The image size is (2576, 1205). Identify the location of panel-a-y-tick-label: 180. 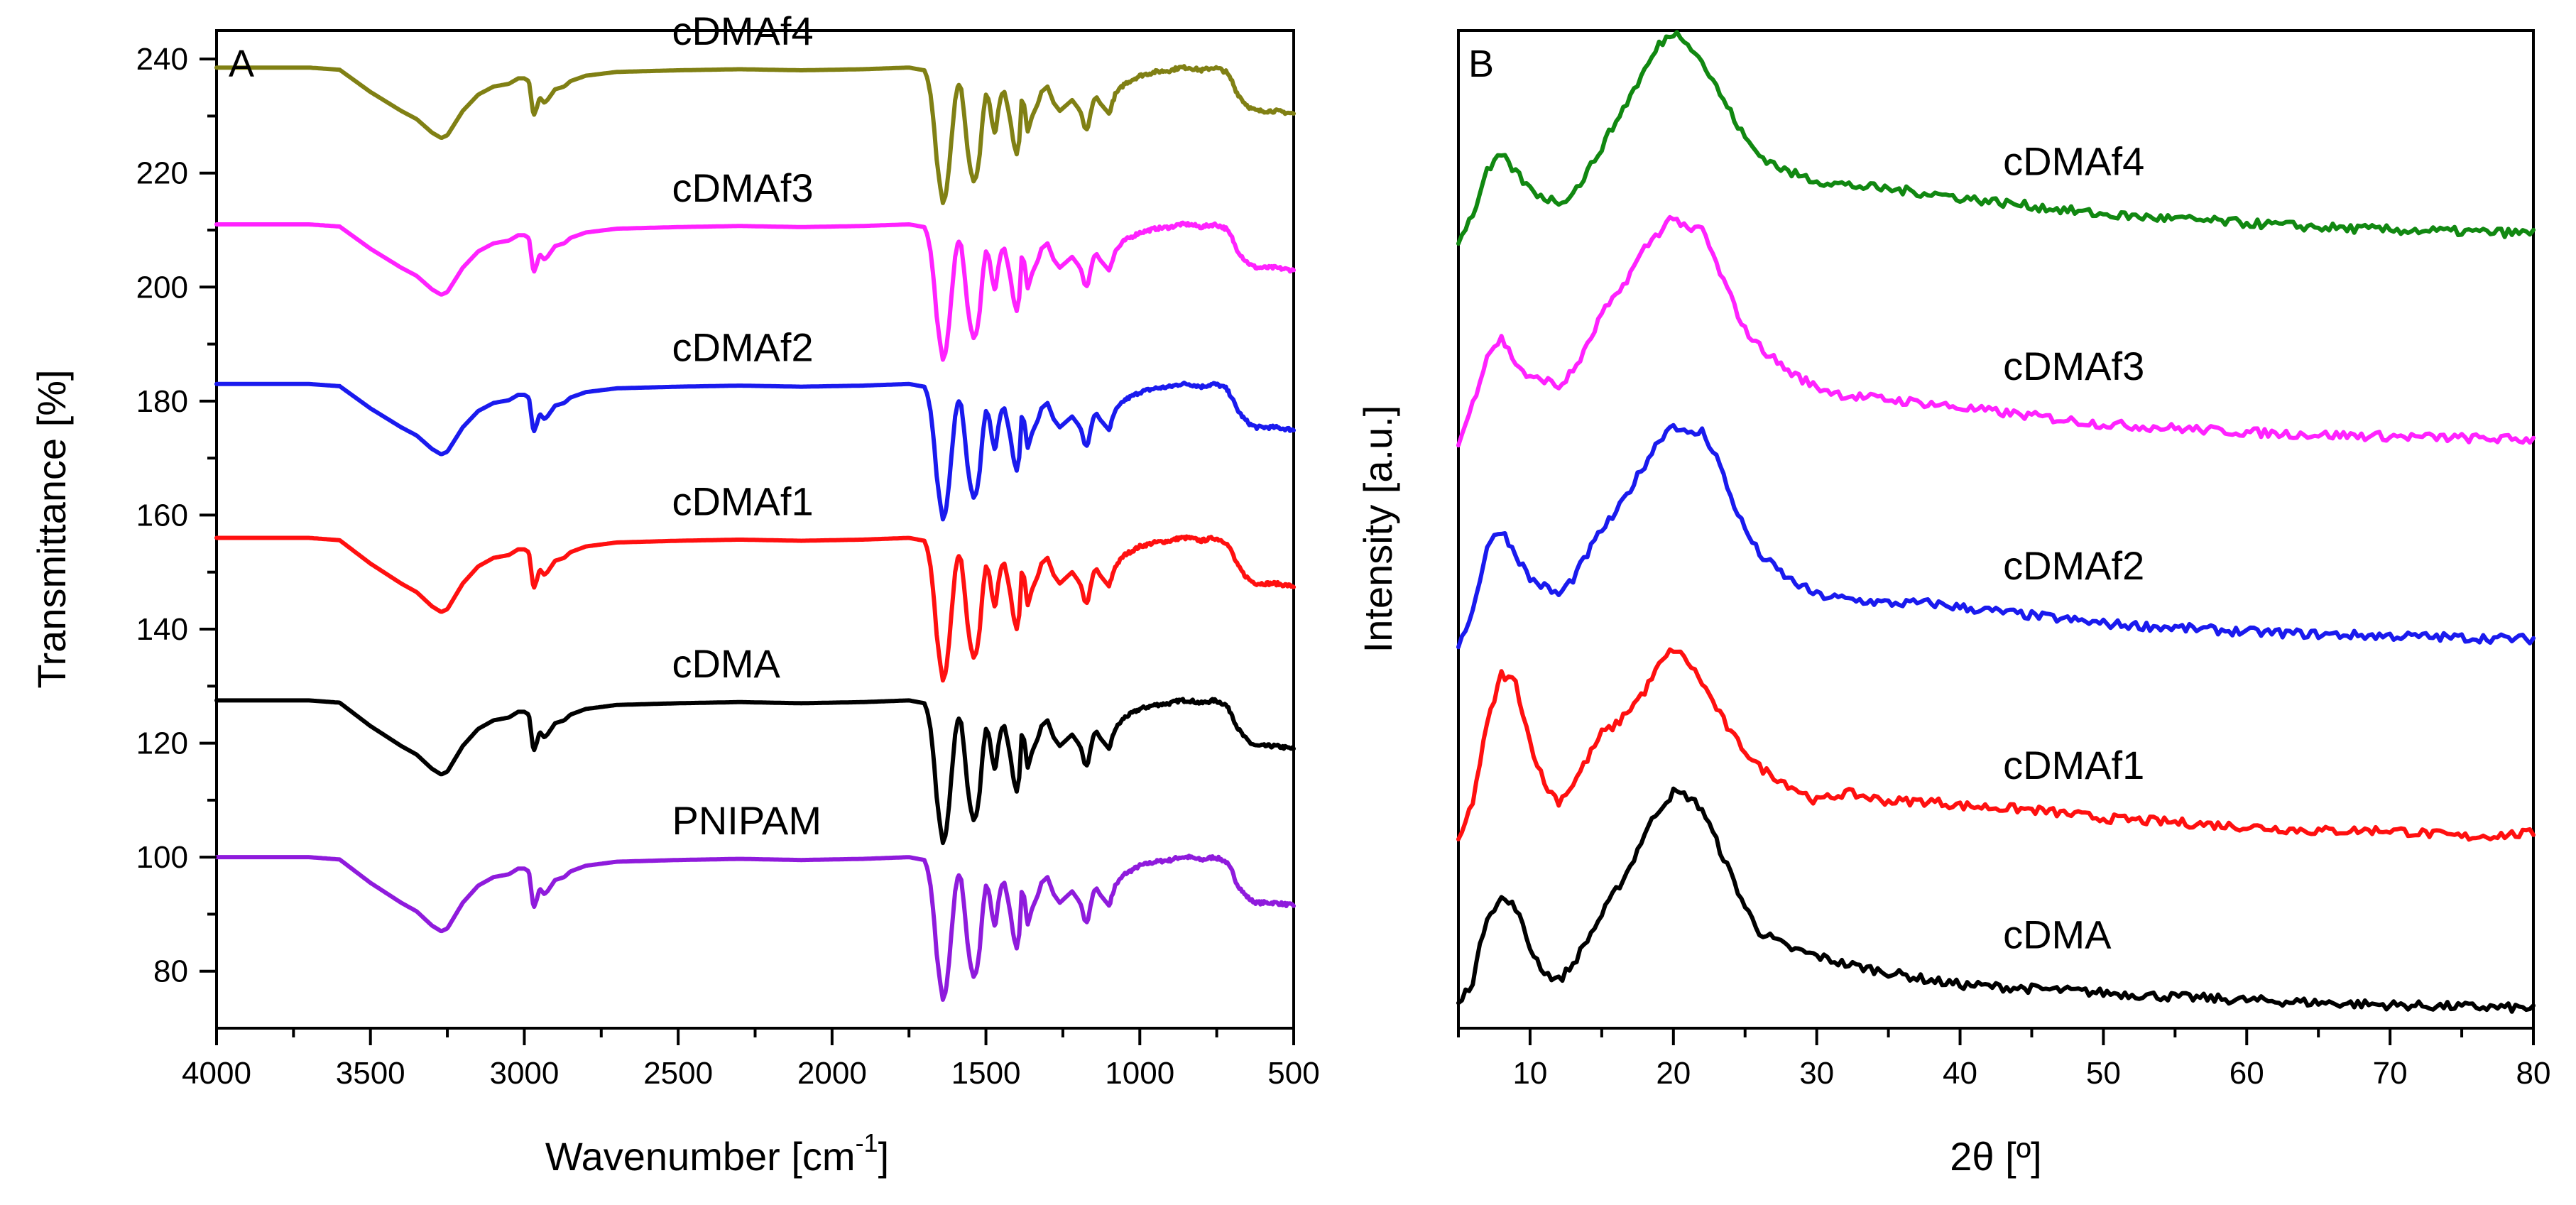
(162, 402).